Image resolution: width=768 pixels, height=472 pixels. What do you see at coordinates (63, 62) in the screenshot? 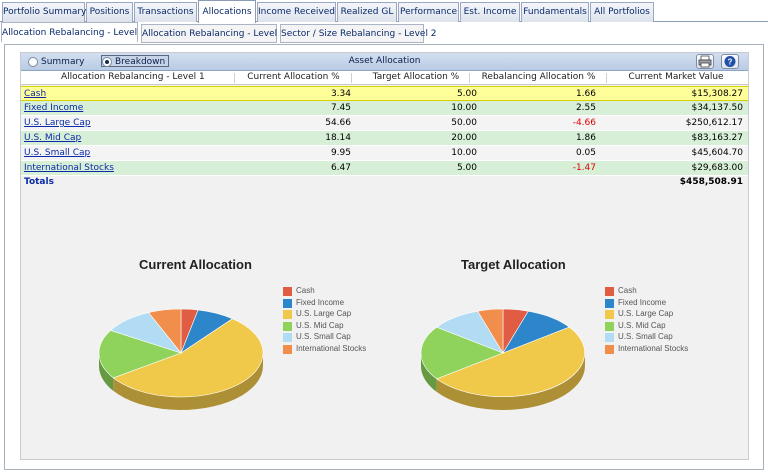
I see `summary-radio-label: Summary` at bounding box center [63, 62].